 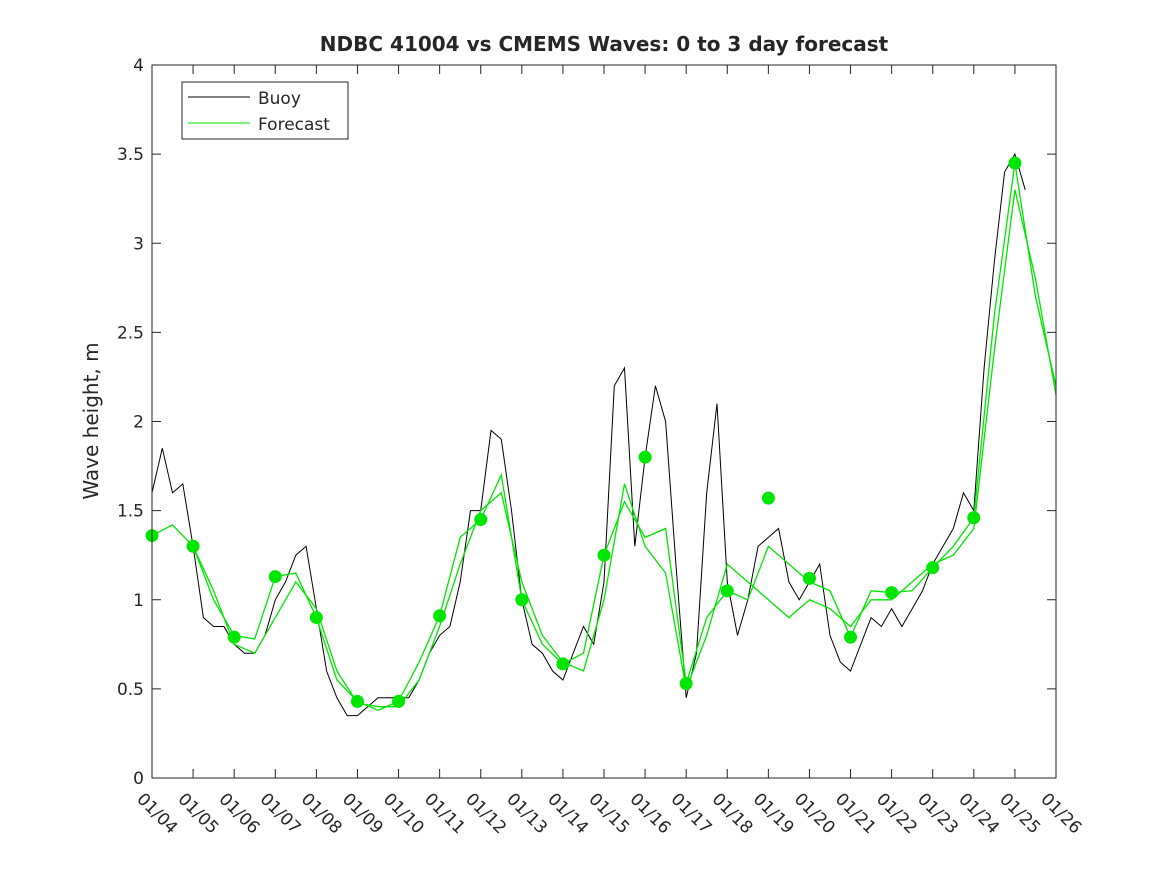 I want to click on legend: Buoy Forecast, so click(x=265, y=110).